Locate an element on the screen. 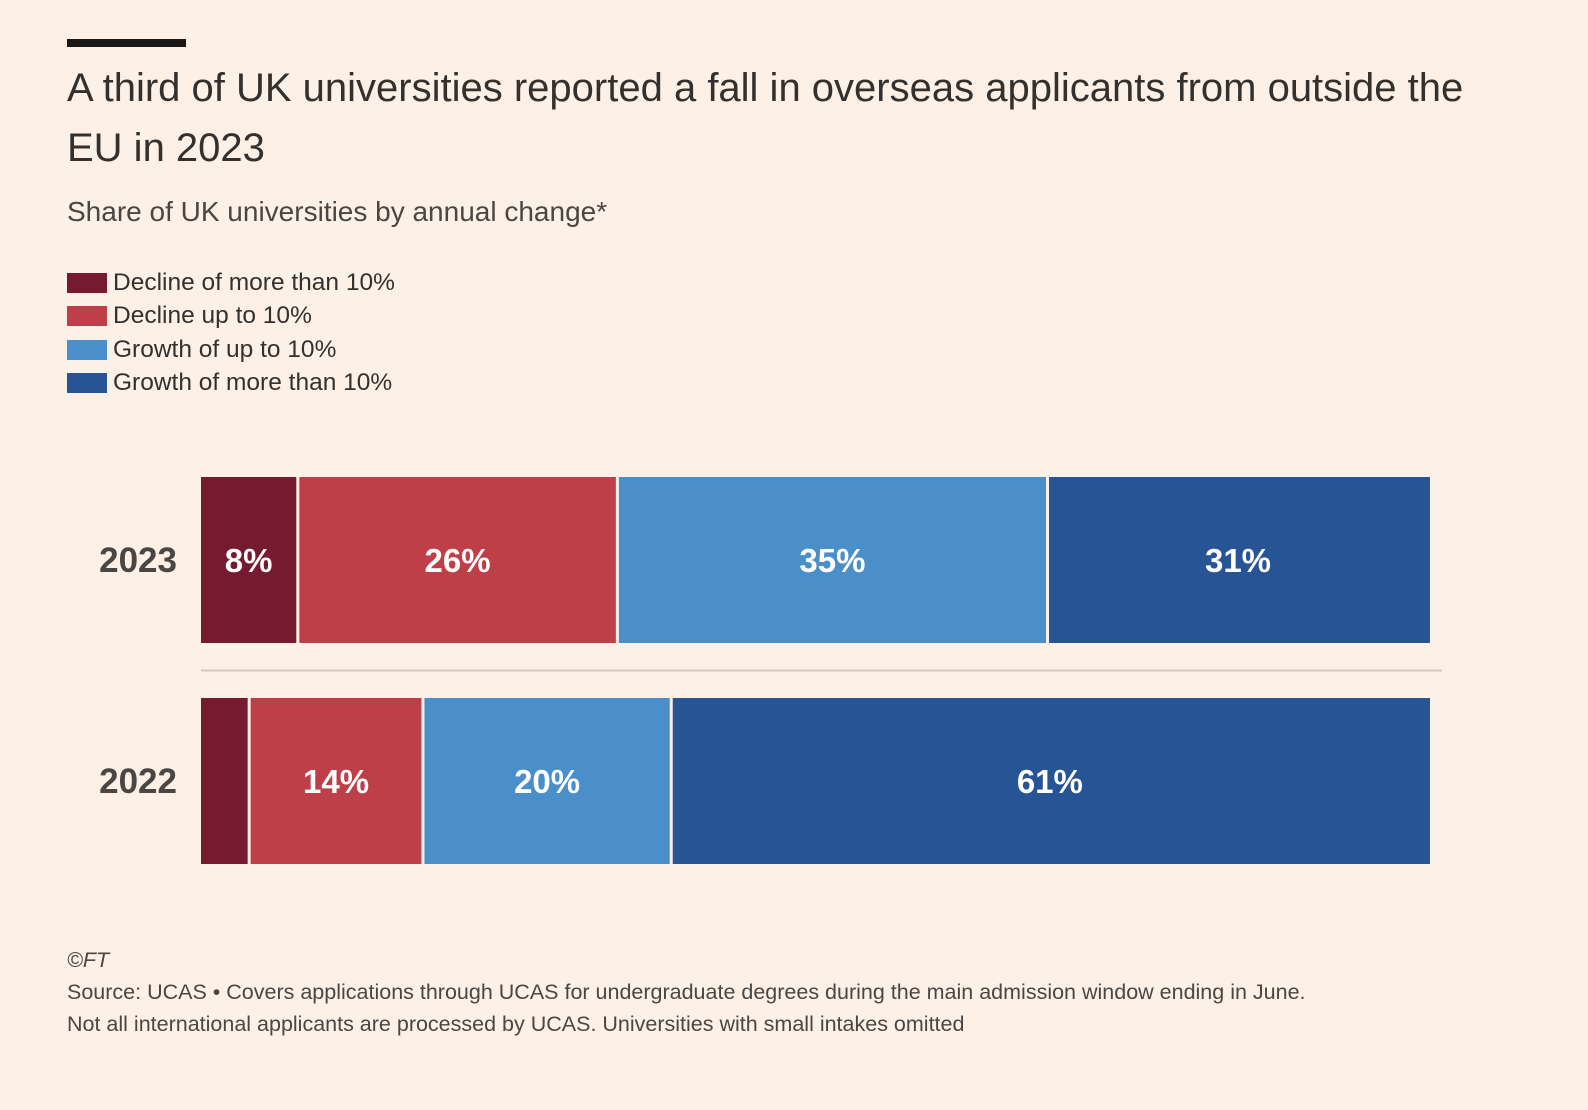 This screenshot has width=1588, height=1110. data-label-2023-1: 8% is located at coordinates (249, 560).